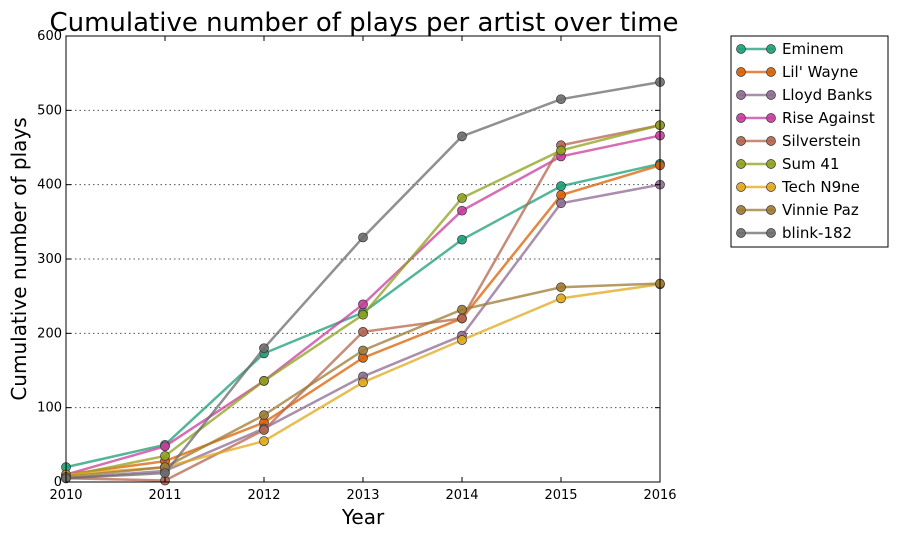 The height and width of the screenshot is (537, 897). I want to click on y-tick-label: 0, so click(58, 482).